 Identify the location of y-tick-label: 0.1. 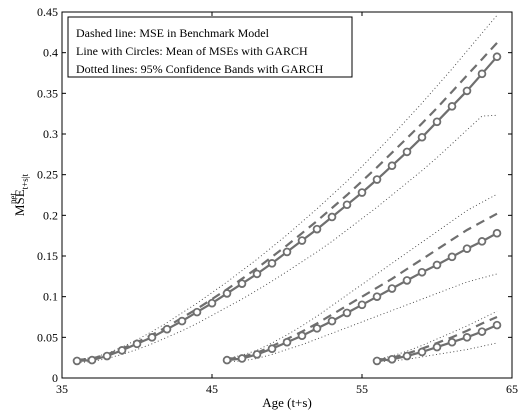
(50, 297).